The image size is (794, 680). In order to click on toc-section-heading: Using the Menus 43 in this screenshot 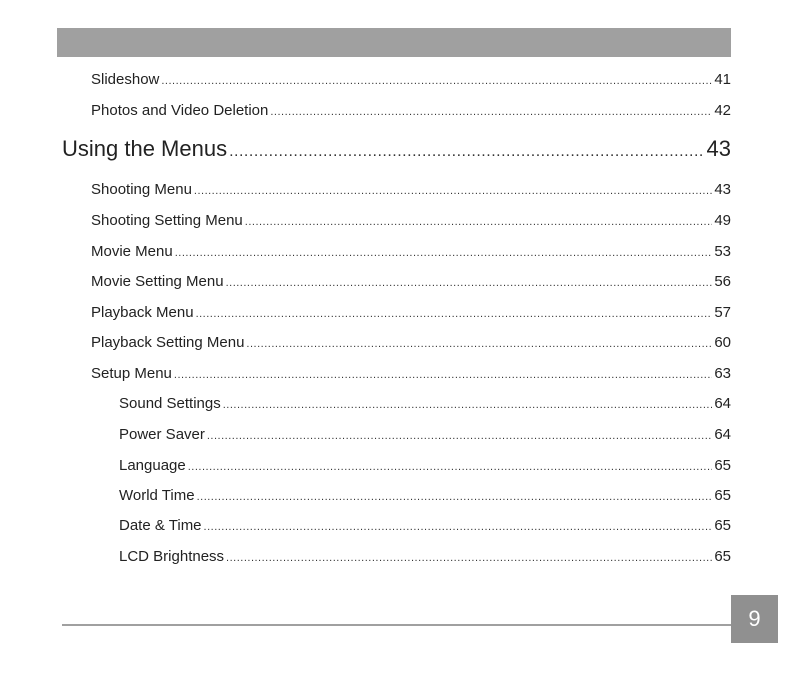, I will do `click(396, 149)`.